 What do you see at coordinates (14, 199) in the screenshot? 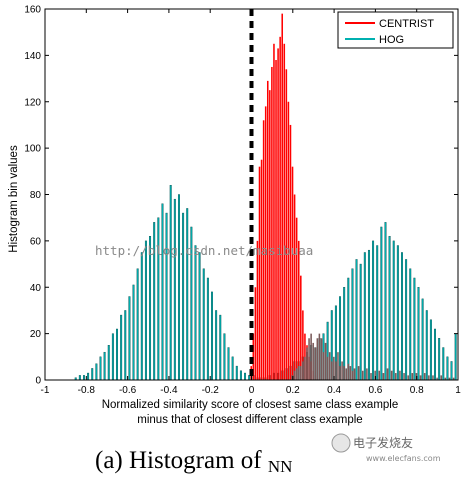
I see `y-axis-label: Histogram bin values` at bounding box center [14, 199].